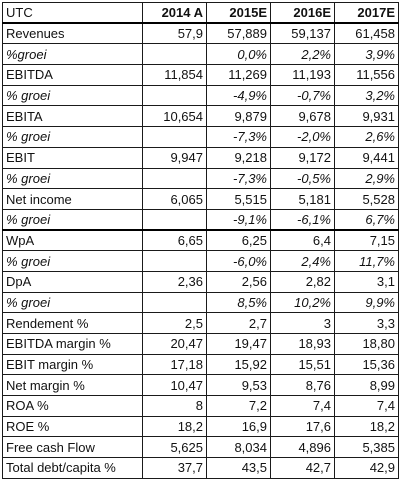  What do you see at coordinates (366, 157) in the screenshot?
I see `value-cell: 9,441` at bounding box center [366, 157].